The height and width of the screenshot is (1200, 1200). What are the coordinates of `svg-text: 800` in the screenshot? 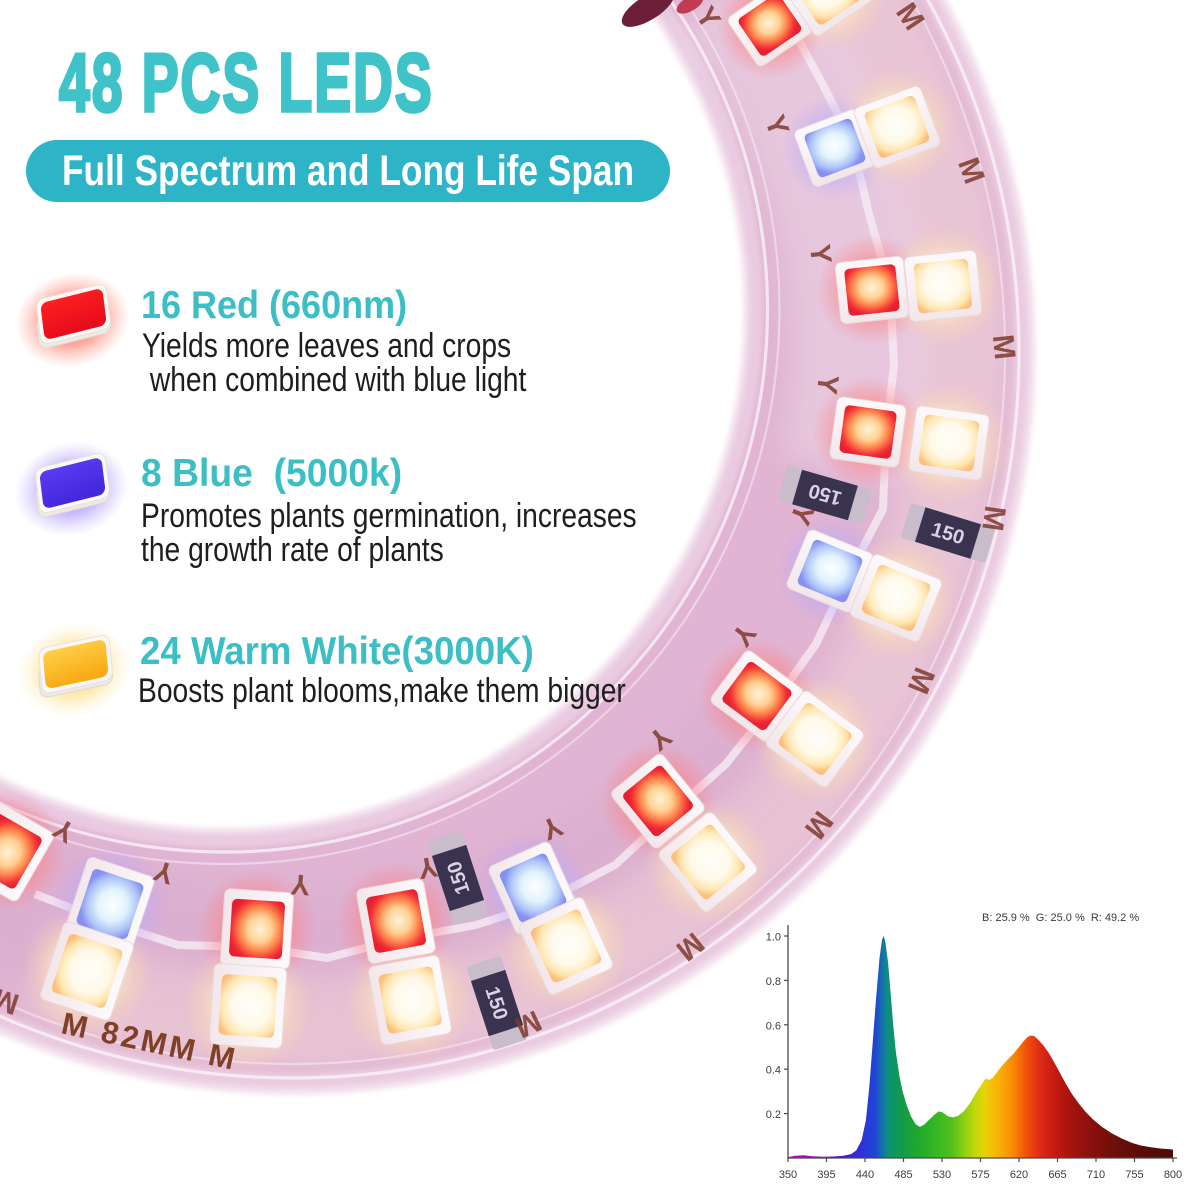 It's located at (1173, 1175).